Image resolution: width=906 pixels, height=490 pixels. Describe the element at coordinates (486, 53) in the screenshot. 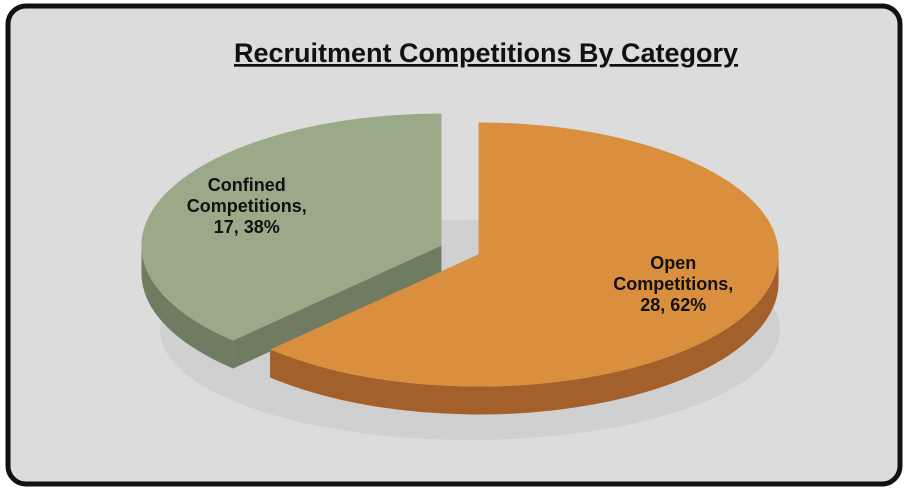

I see `chart-title: Recruitment Competitions By Category` at that location.